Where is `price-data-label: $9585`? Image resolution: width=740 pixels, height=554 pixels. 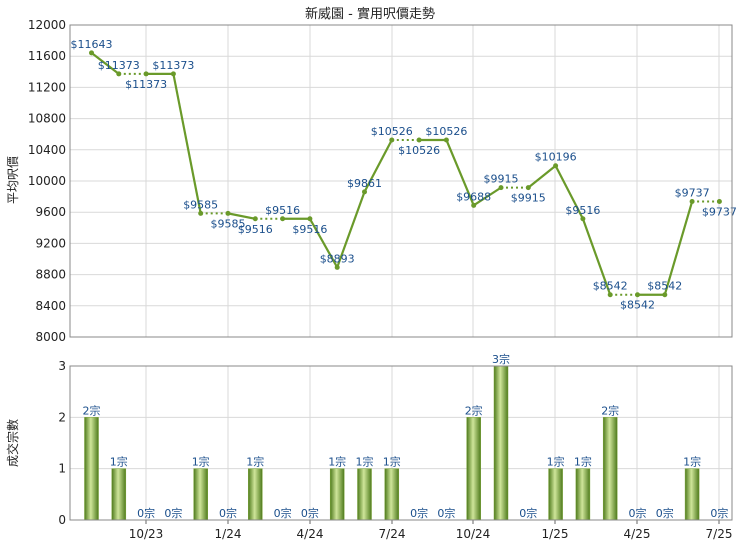 price-data-label: $9585 is located at coordinates (228, 223).